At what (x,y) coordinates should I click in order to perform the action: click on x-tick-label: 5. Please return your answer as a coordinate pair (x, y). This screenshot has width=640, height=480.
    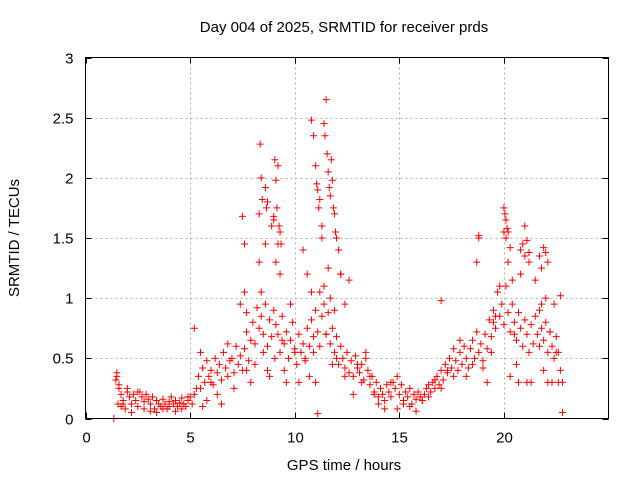
    Looking at the image, I should click on (190, 438).